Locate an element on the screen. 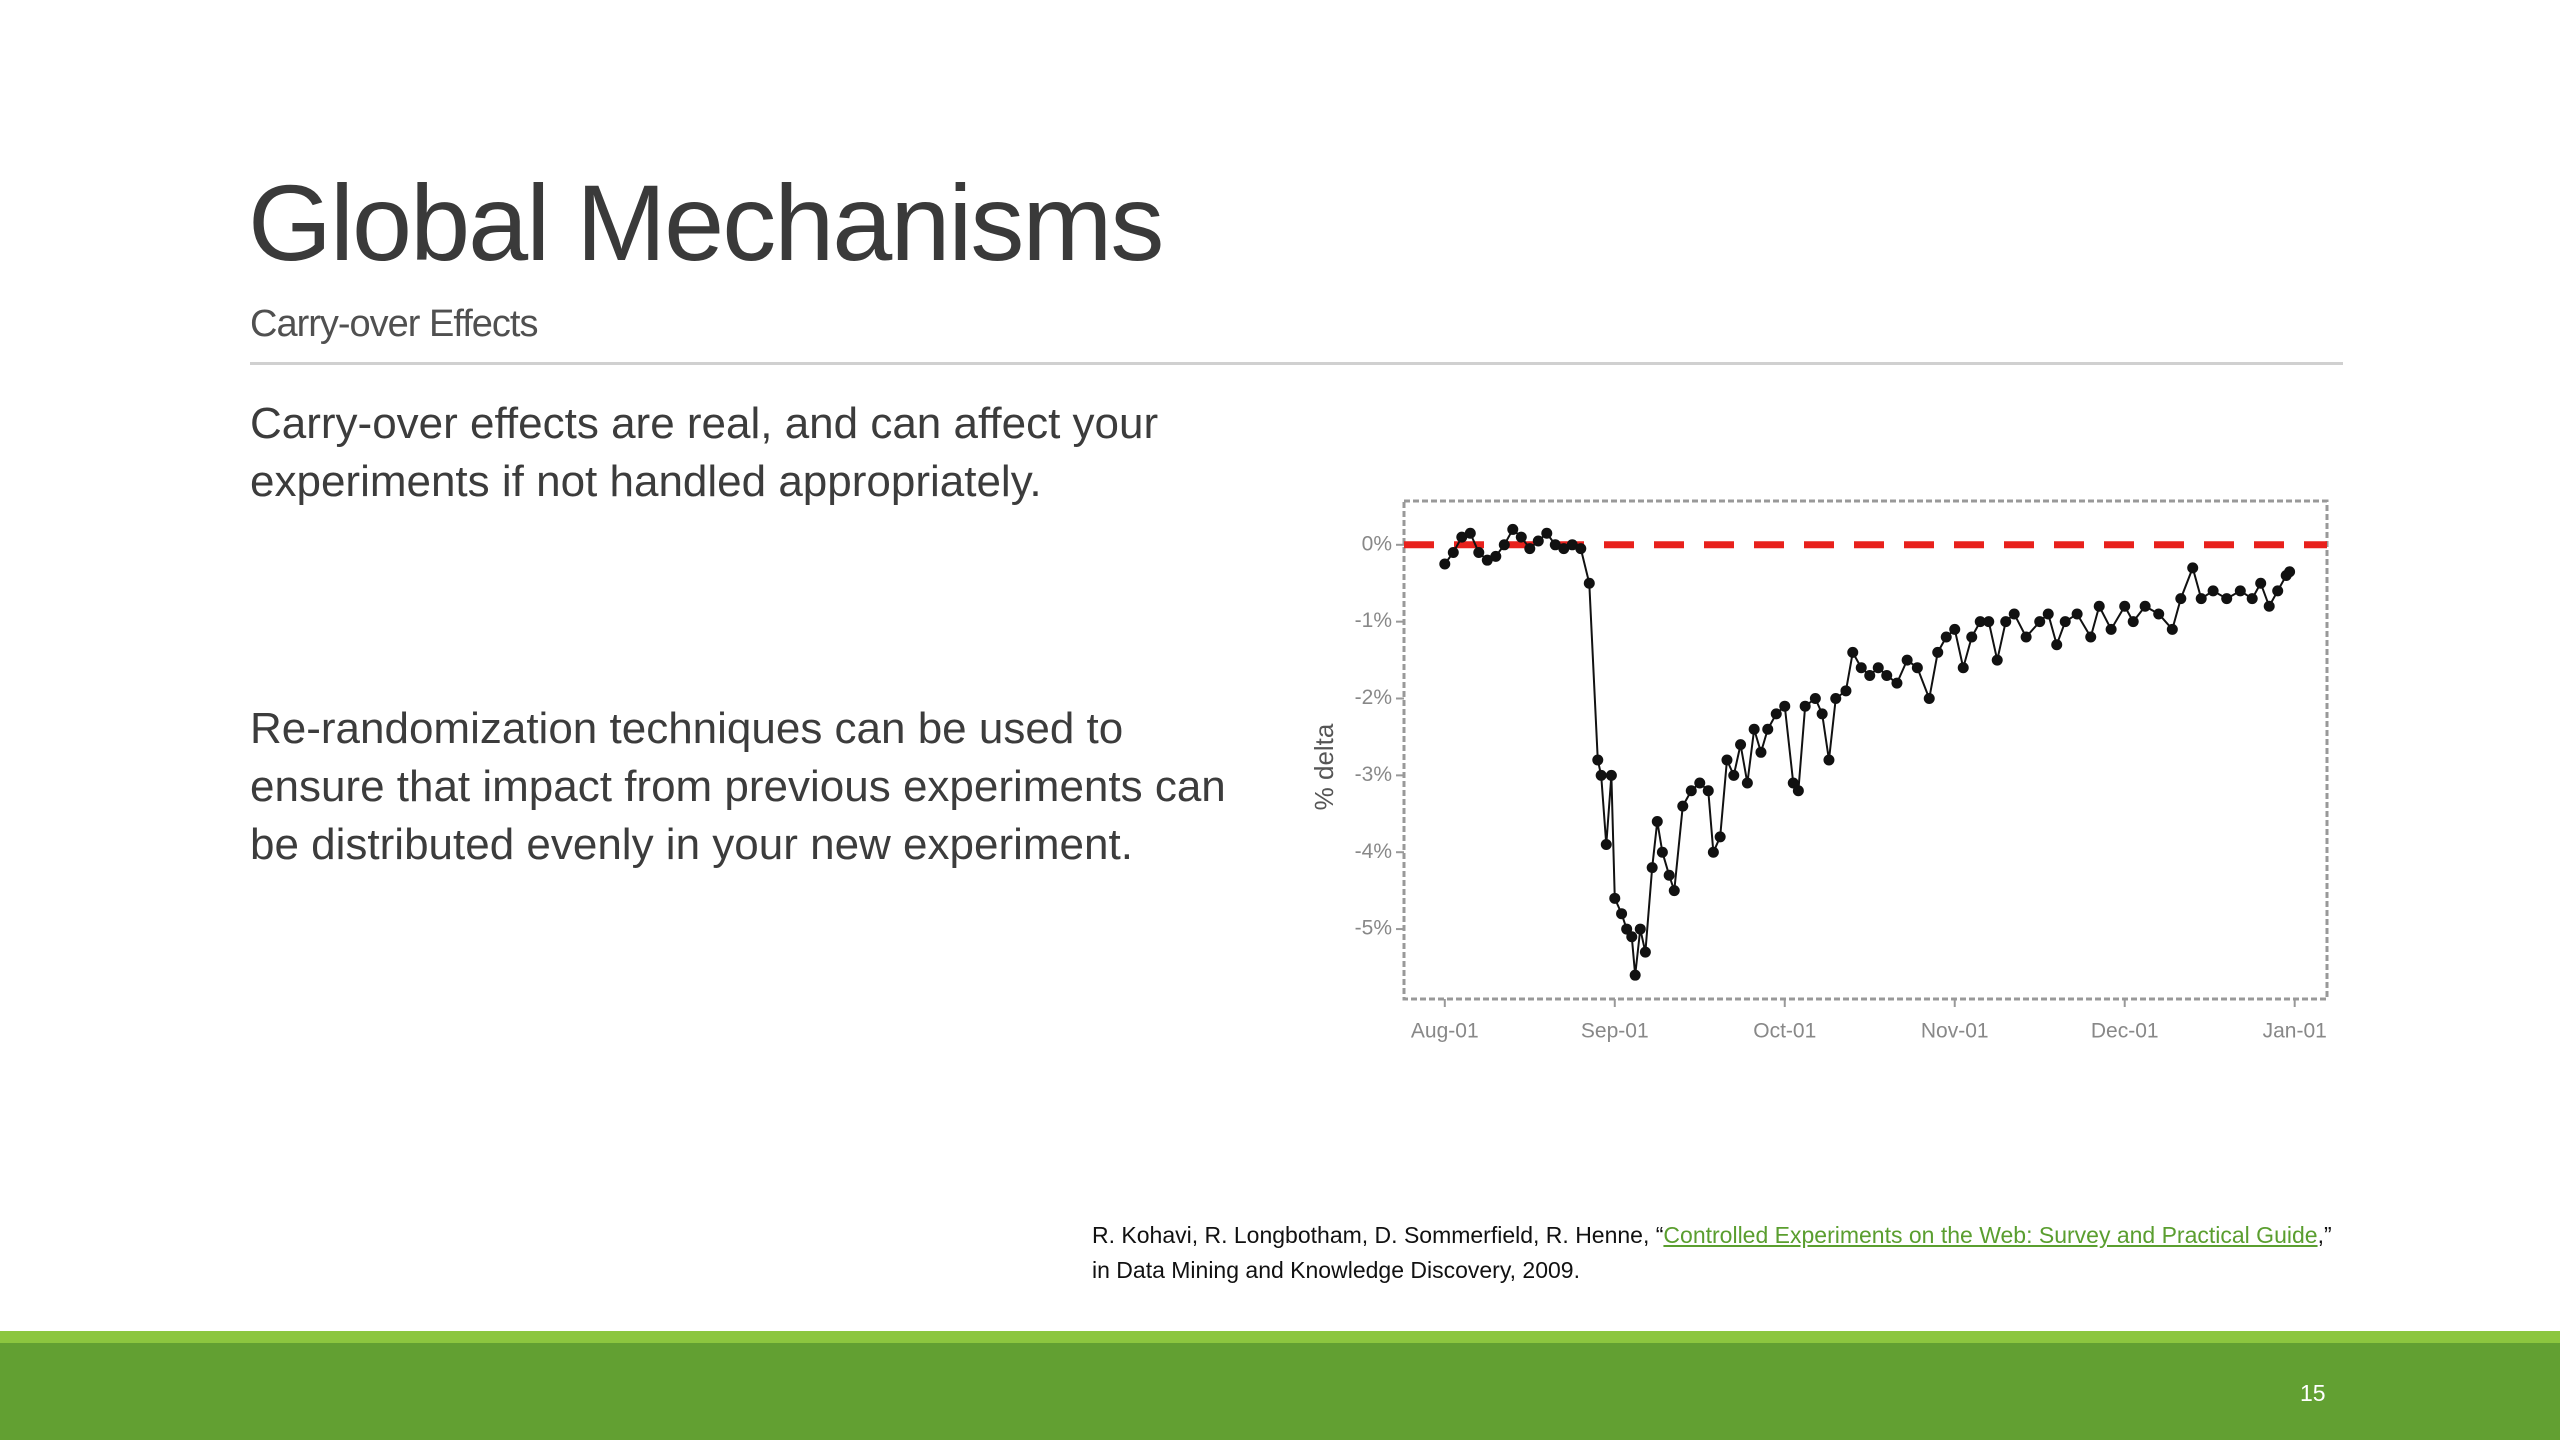 The width and height of the screenshot is (2560, 1440). x-tick-label: Dec-01 is located at coordinates (2125, 1031).